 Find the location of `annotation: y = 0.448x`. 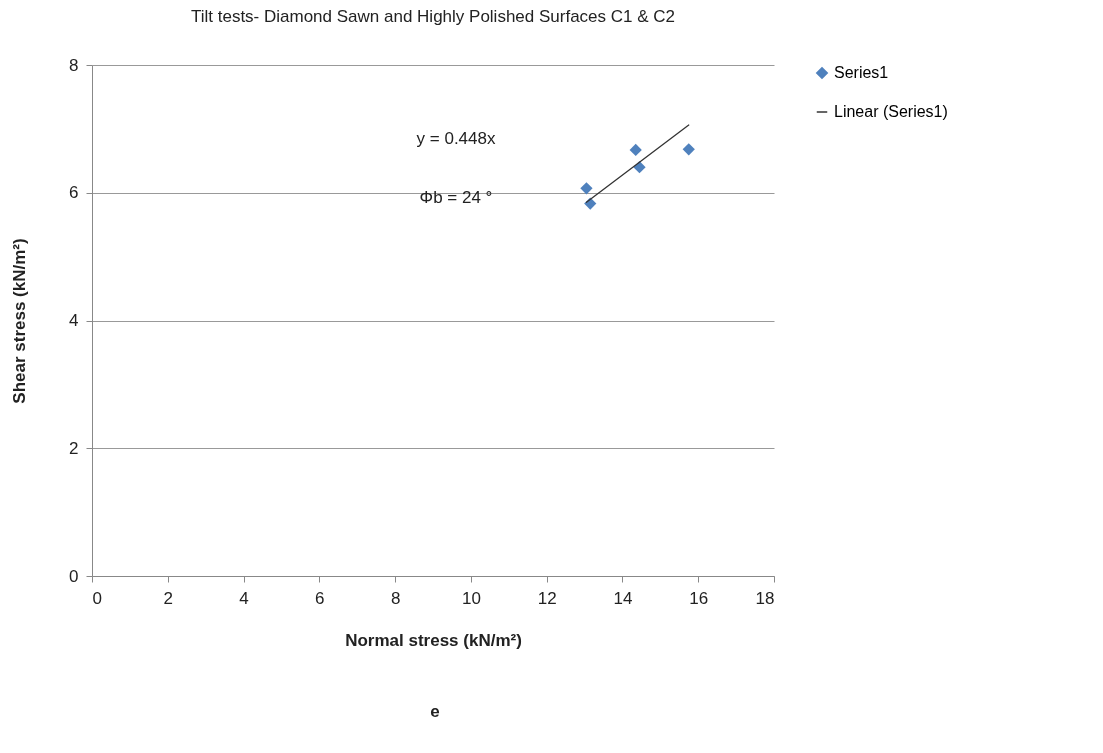

annotation: y = 0.448x is located at coordinates (456, 138).